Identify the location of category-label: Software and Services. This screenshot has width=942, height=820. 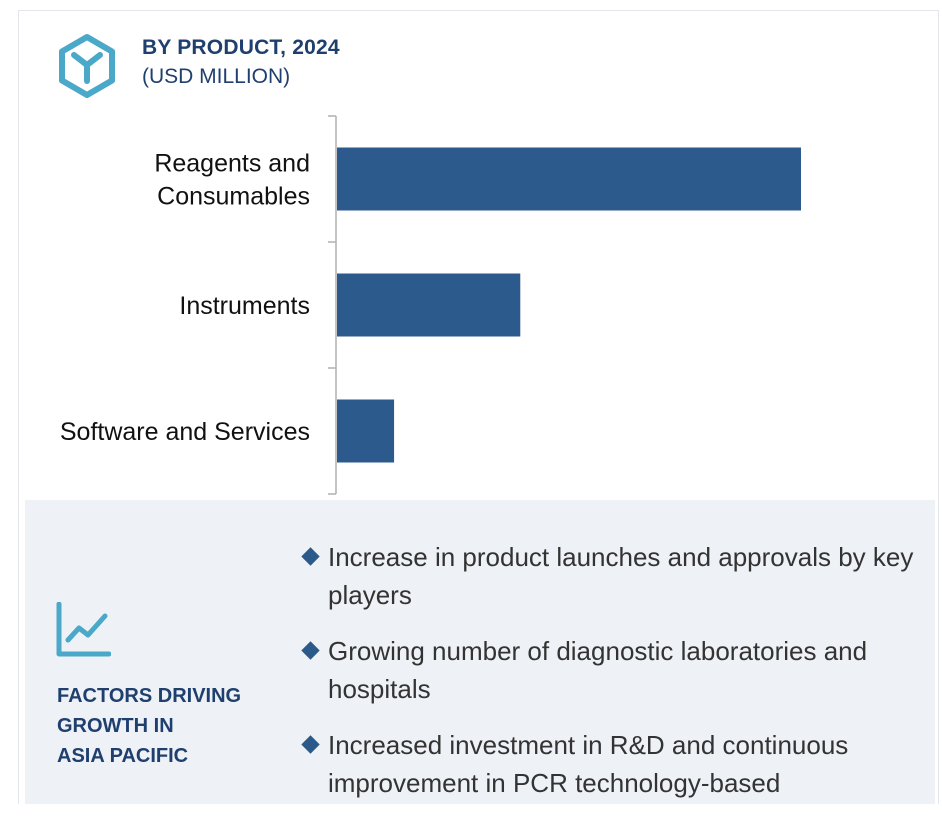
(185, 432).